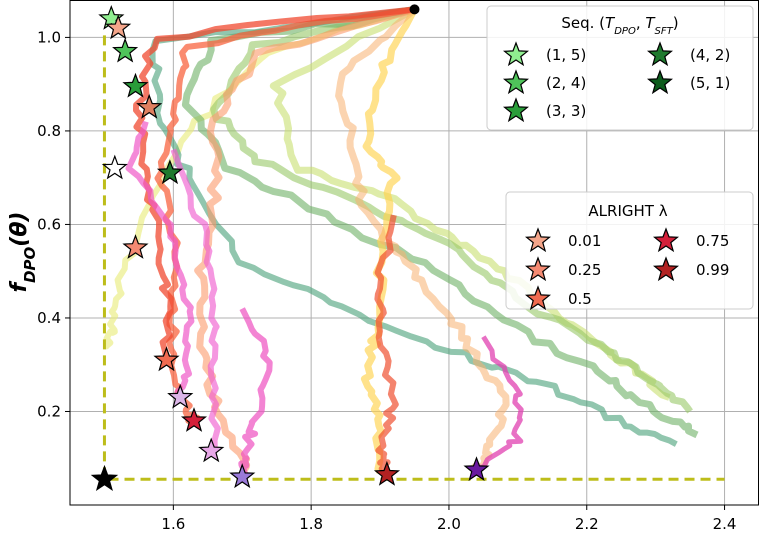 Image resolution: width=761 pixels, height=540 pixels. I want to click on legend-seq-frame, so click(620, 68).